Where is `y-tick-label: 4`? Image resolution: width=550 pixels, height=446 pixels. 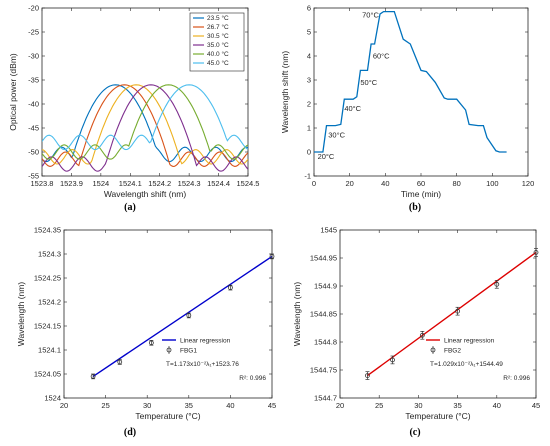 y-tick-label: 4 is located at coordinates (309, 56).